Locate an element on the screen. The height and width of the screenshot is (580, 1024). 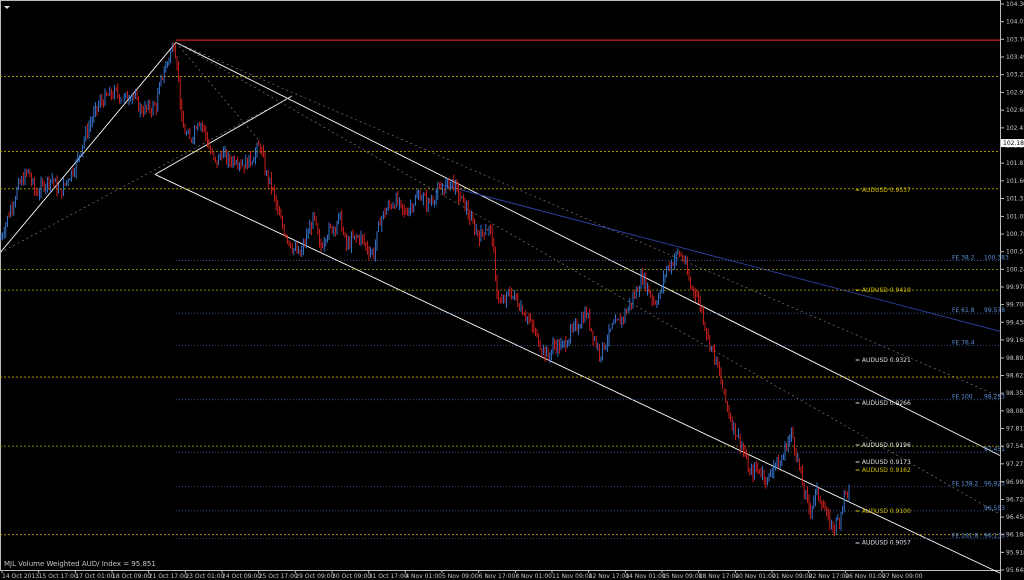
x-tick-label: 20 Nov 01:00 is located at coordinates (755, 576).